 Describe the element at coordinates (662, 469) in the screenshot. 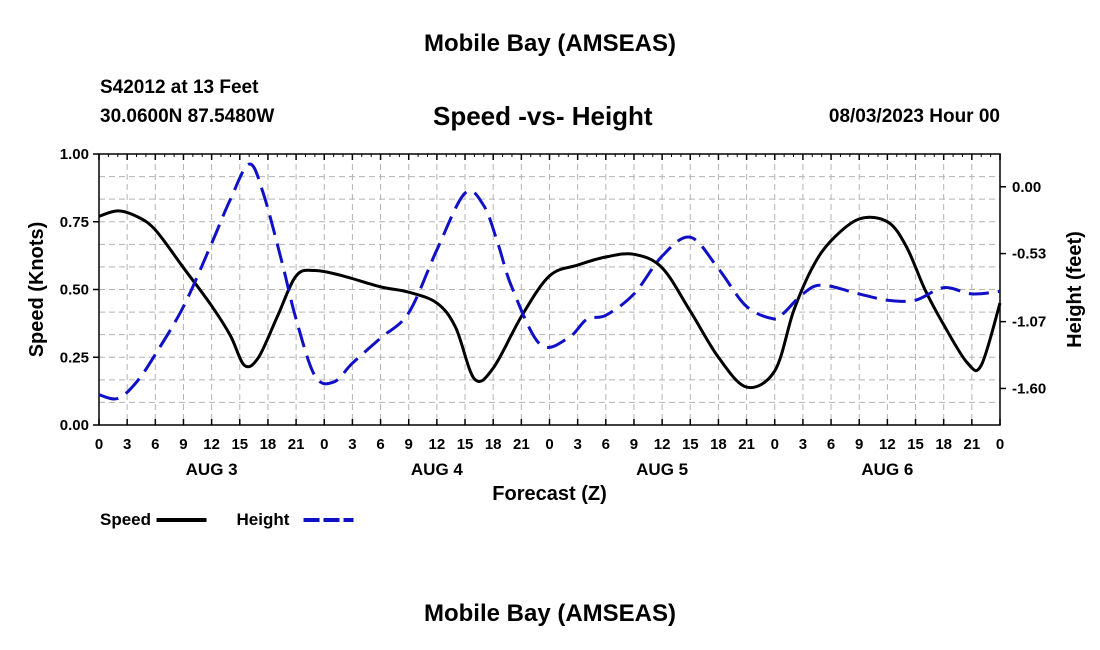

I see `day-label: AUG 5` at that location.